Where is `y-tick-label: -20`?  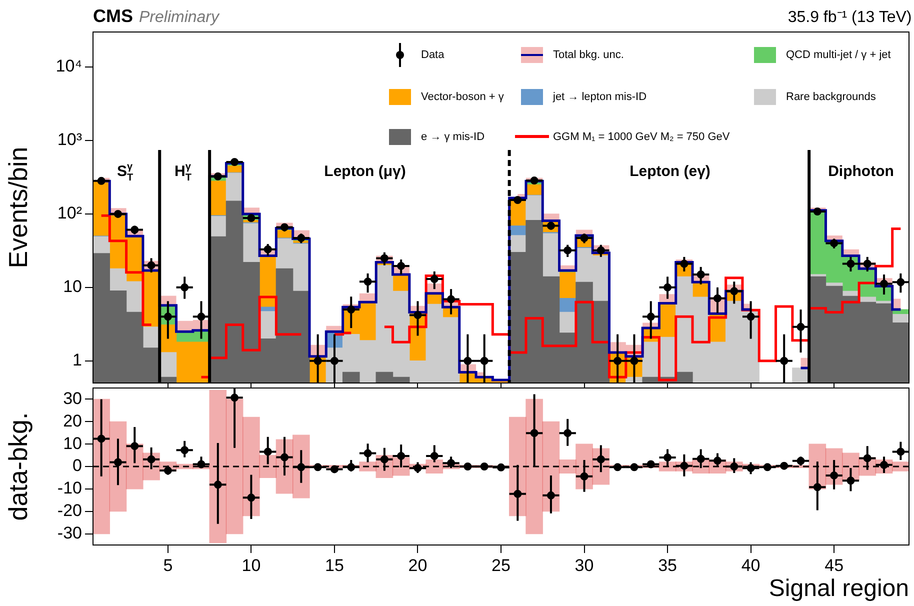
y-tick-label: -20 is located at coordinates (69, 510).